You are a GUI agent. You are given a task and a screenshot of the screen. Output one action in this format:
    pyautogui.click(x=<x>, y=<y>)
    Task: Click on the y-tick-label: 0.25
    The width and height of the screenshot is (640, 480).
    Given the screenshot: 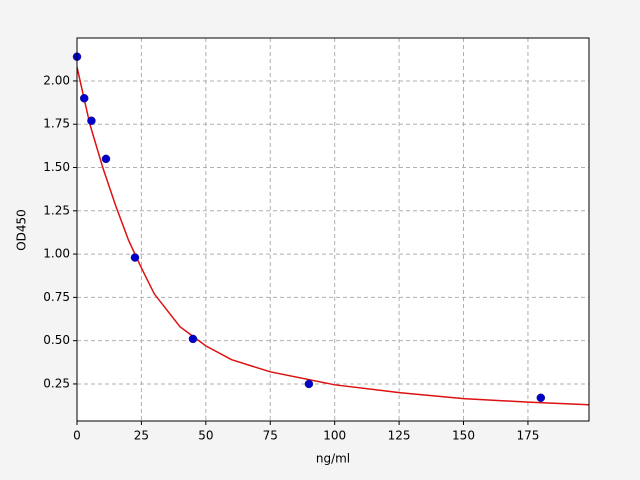 What is the action you would take?
    pyautogui.click(x=56, y=383)
    